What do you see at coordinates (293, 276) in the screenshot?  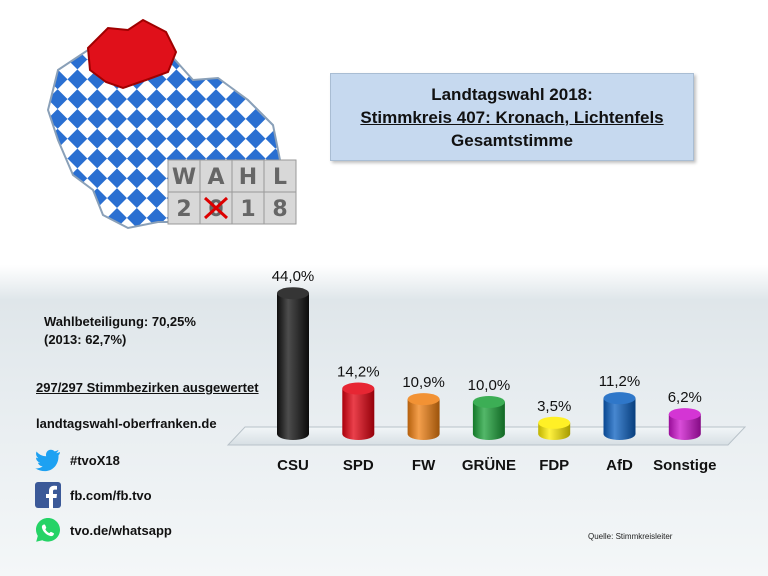 I see `value-label-csu: 44,0%` at bounding box center [293, 276].